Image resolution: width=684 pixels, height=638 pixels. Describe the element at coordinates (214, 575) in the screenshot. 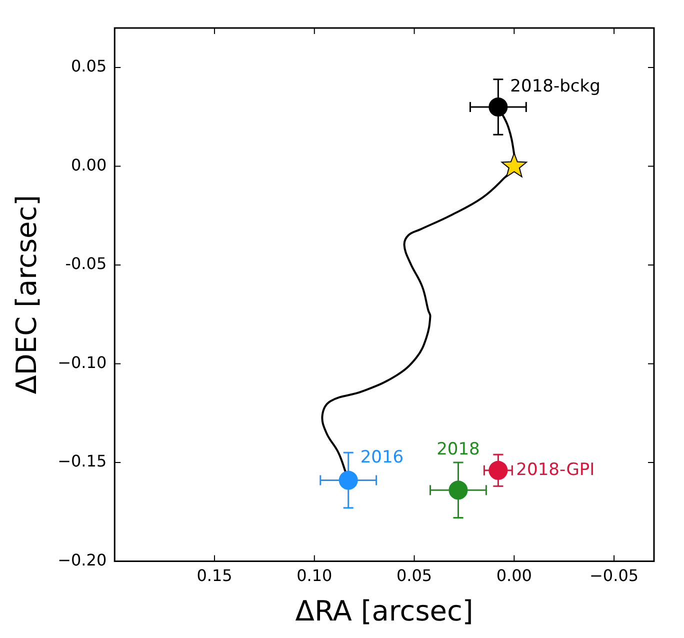

I see `x-tick-label: 0.15` at that location.